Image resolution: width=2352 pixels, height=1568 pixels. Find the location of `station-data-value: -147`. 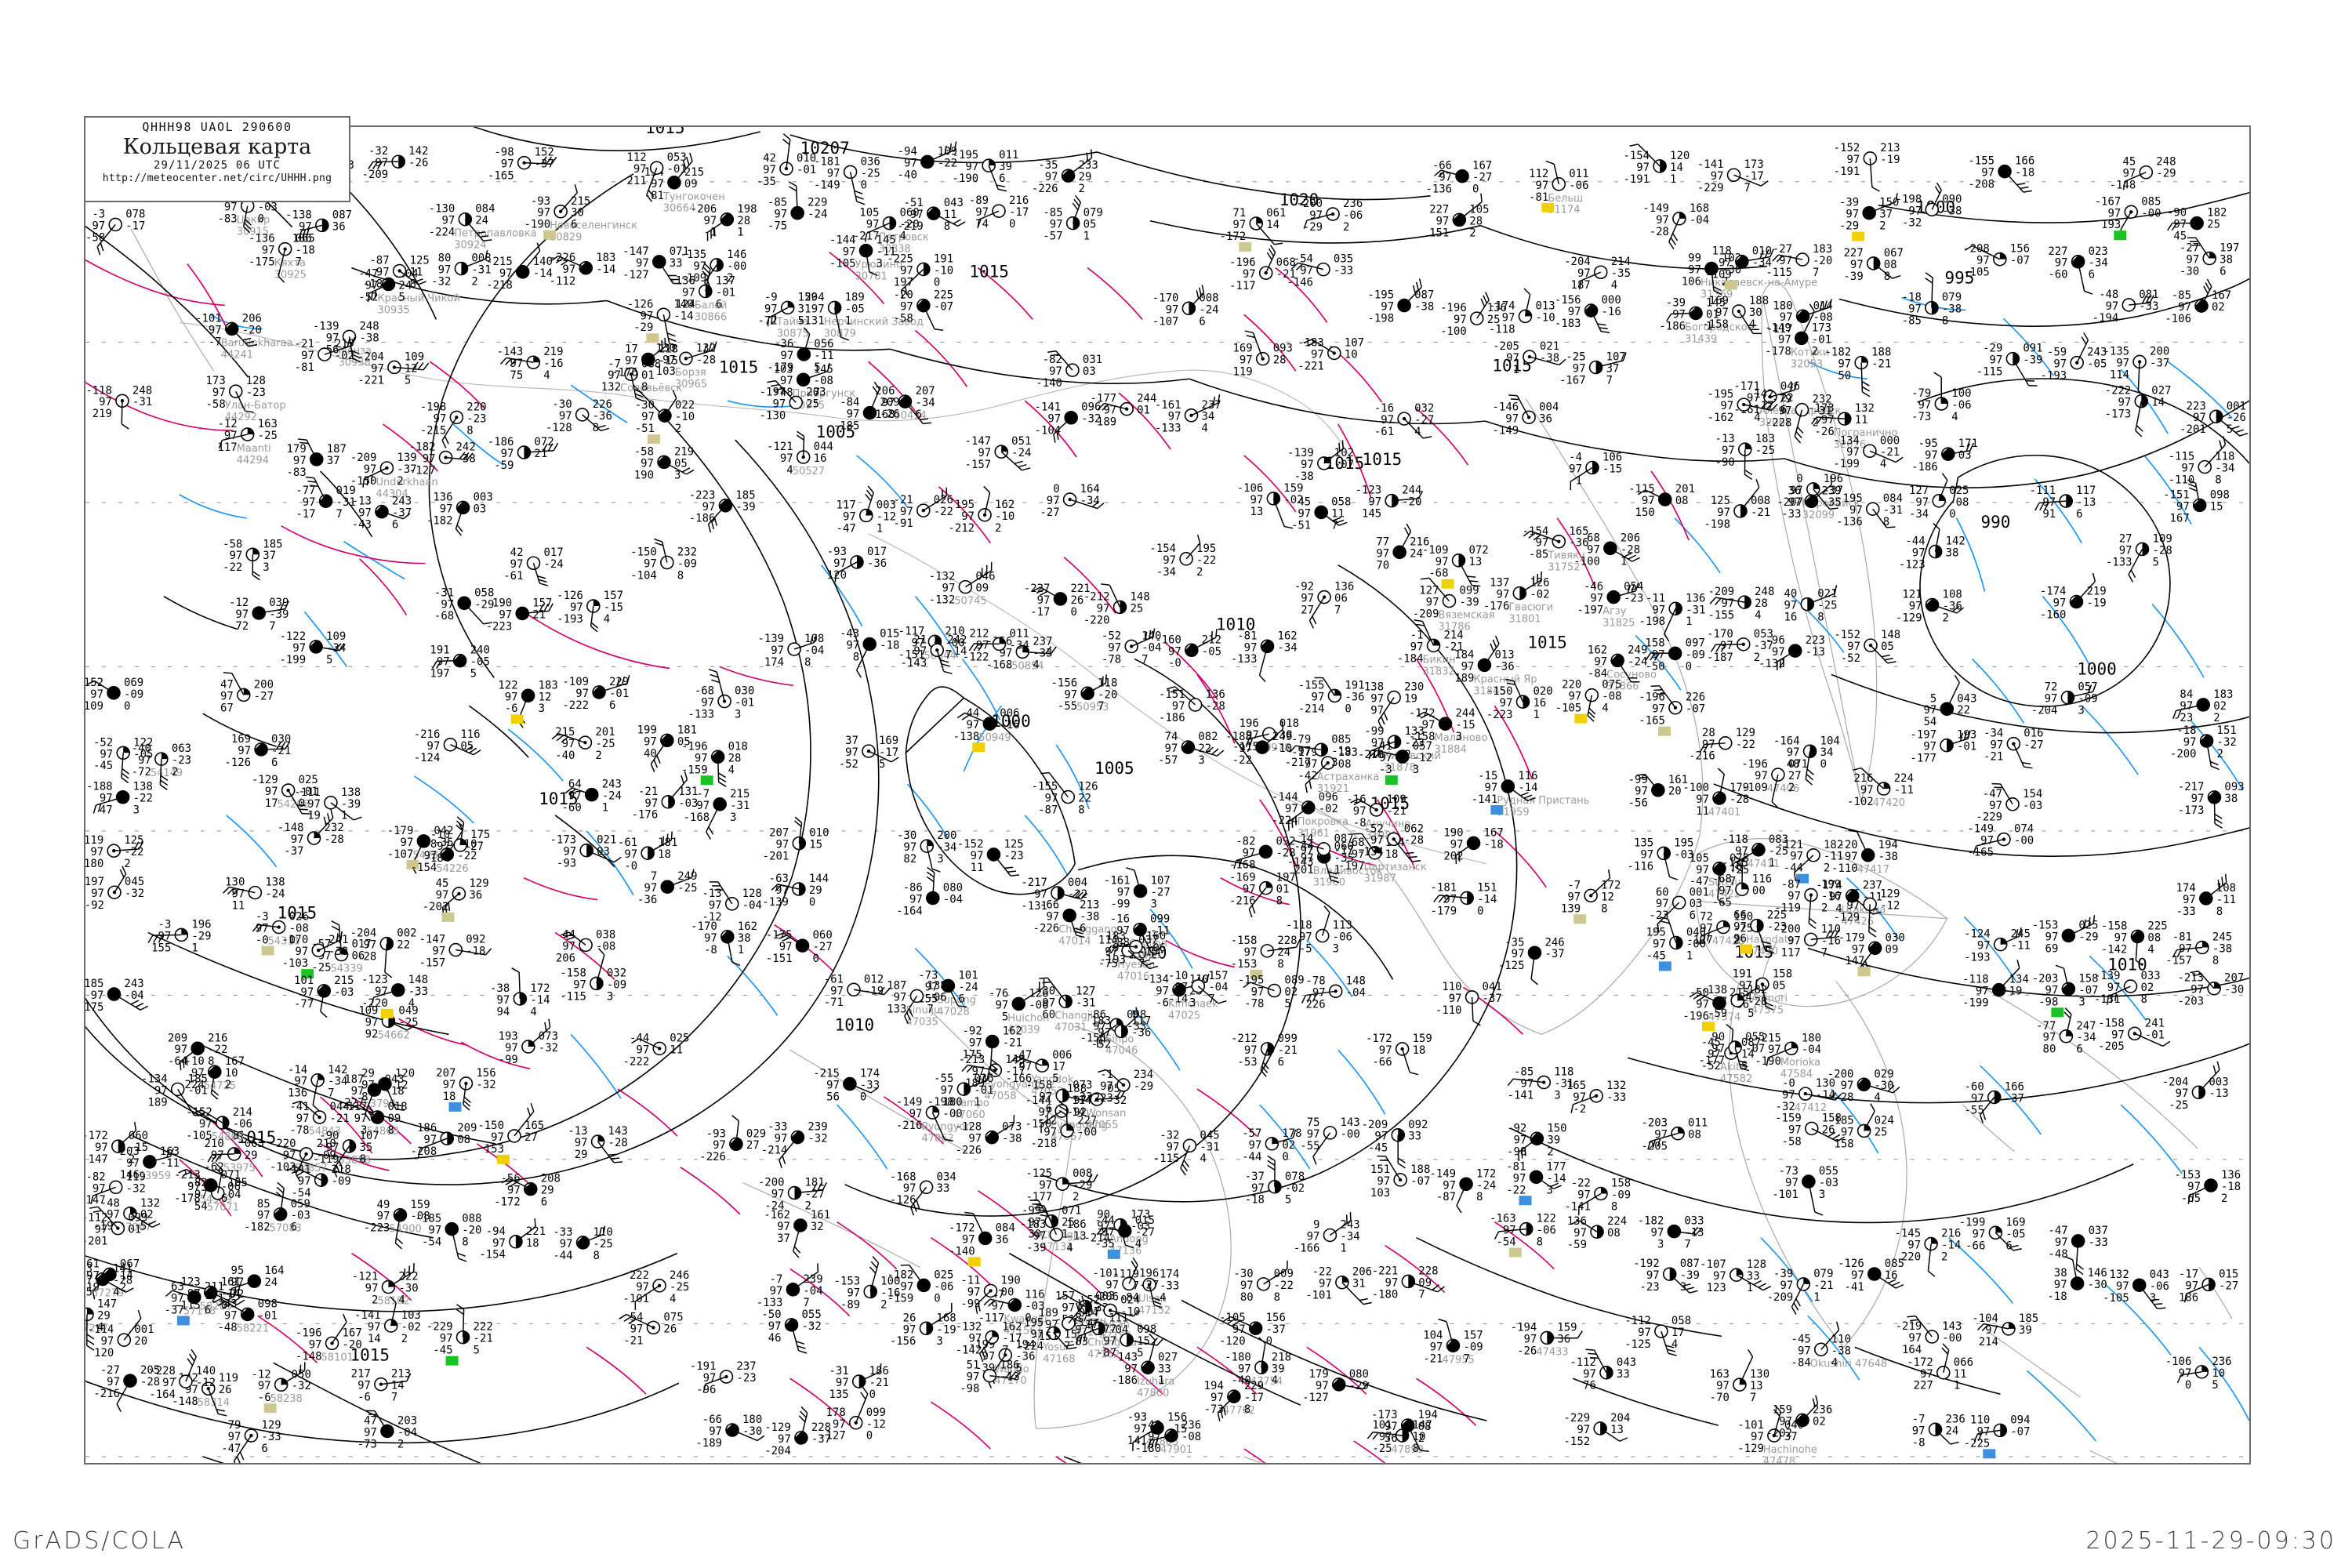

station-data-value: -147 is located at coordinates (635, 251).